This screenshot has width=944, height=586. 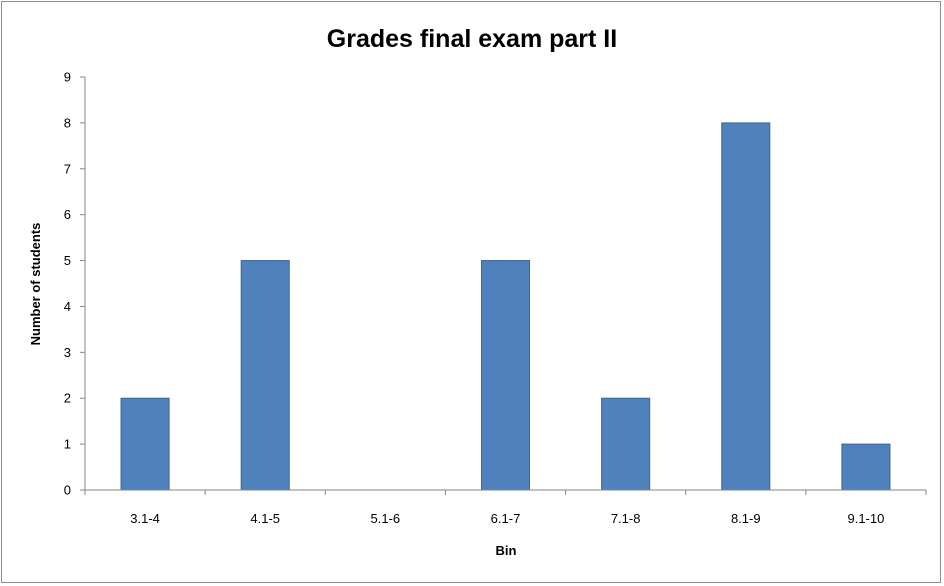 I want to click on x-tick-label: 6.1-7, so click(x=506, y=518).